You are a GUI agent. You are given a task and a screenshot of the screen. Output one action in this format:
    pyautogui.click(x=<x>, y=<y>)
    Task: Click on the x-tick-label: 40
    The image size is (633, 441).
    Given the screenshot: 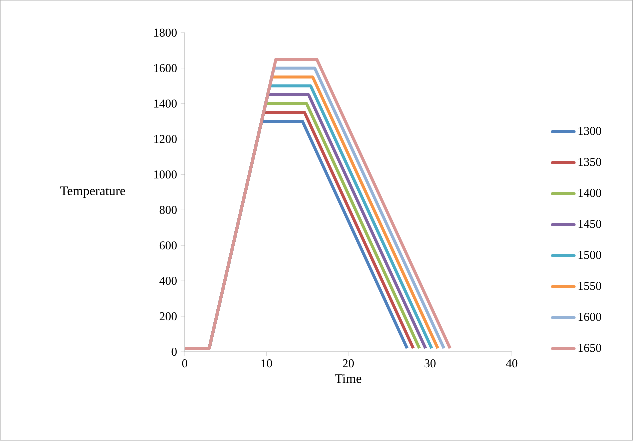 What is the action you would take?
    pyautogui.click(x=512, y=364)
    